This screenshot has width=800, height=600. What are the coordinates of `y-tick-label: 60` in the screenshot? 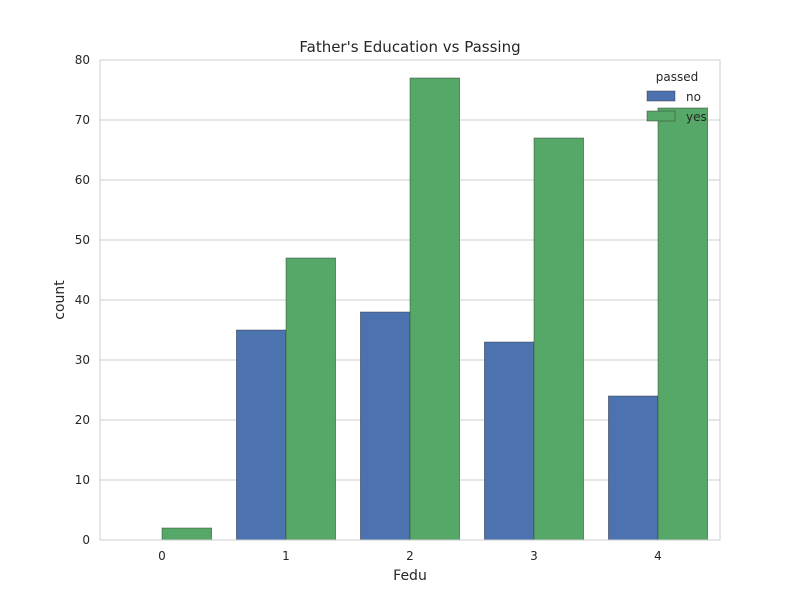 It's located at (82, 180).